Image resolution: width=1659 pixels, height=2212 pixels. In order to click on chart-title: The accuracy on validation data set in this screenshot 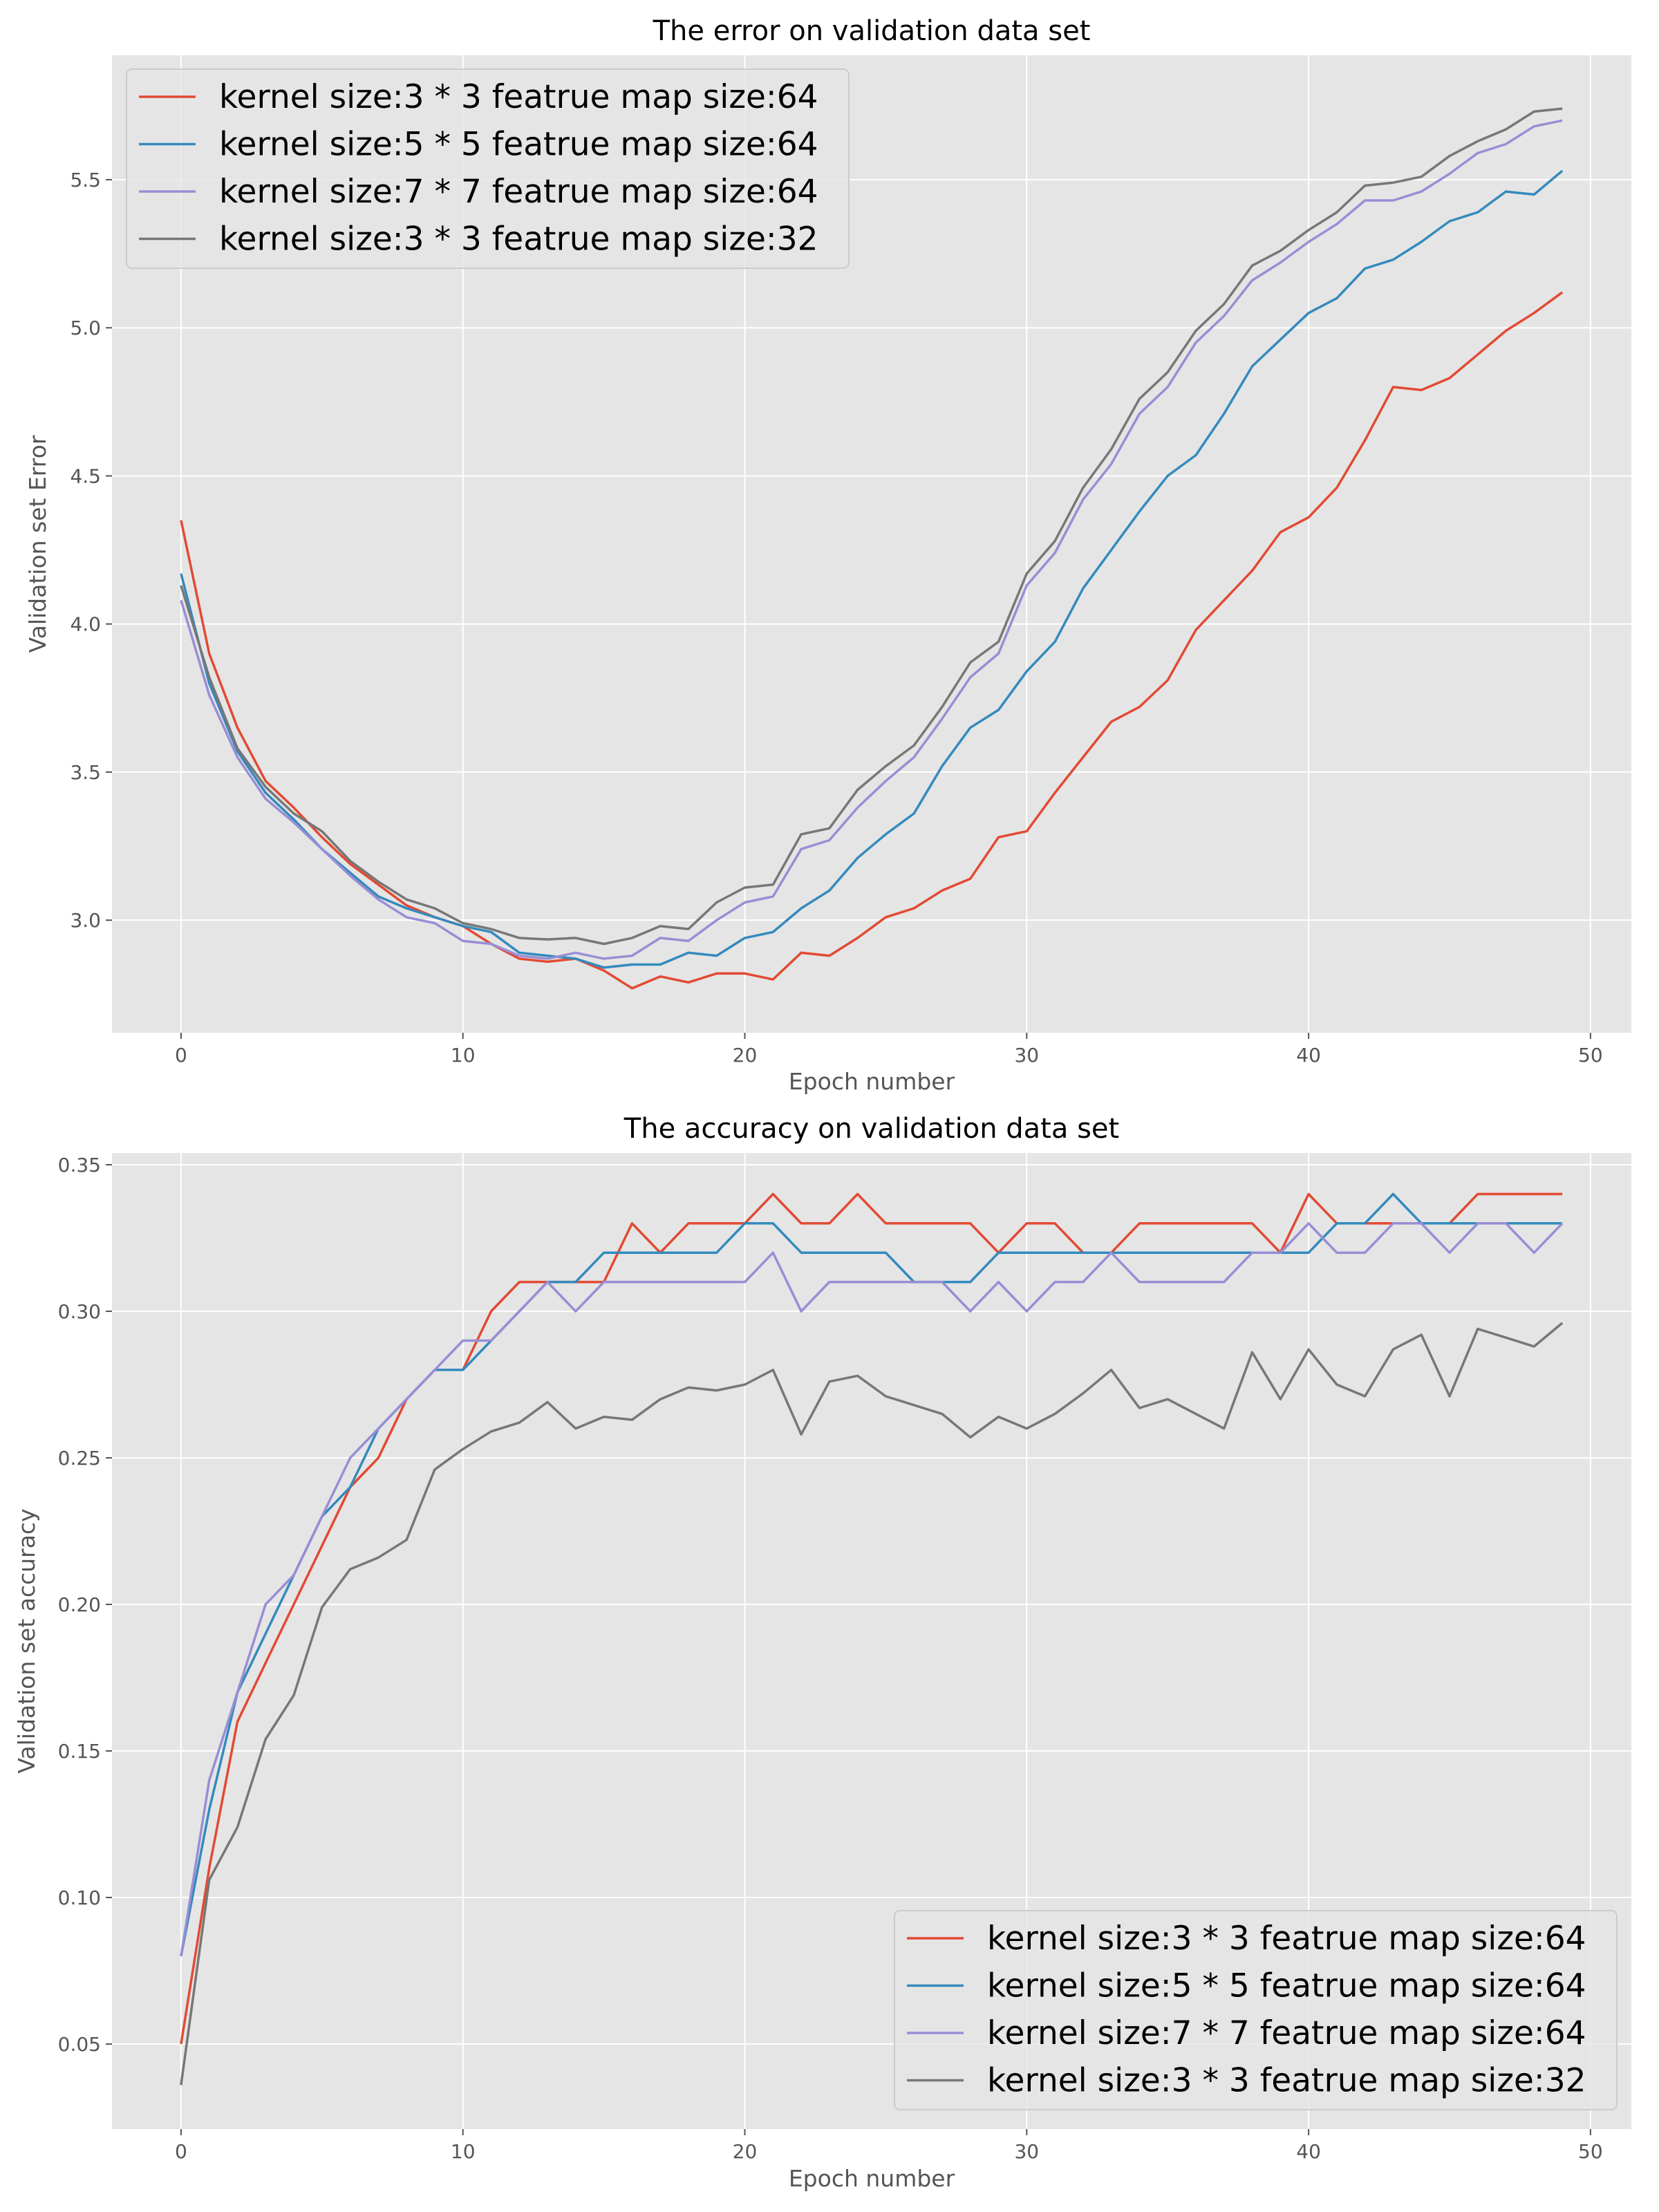, I will do `click(871, 1129)`.